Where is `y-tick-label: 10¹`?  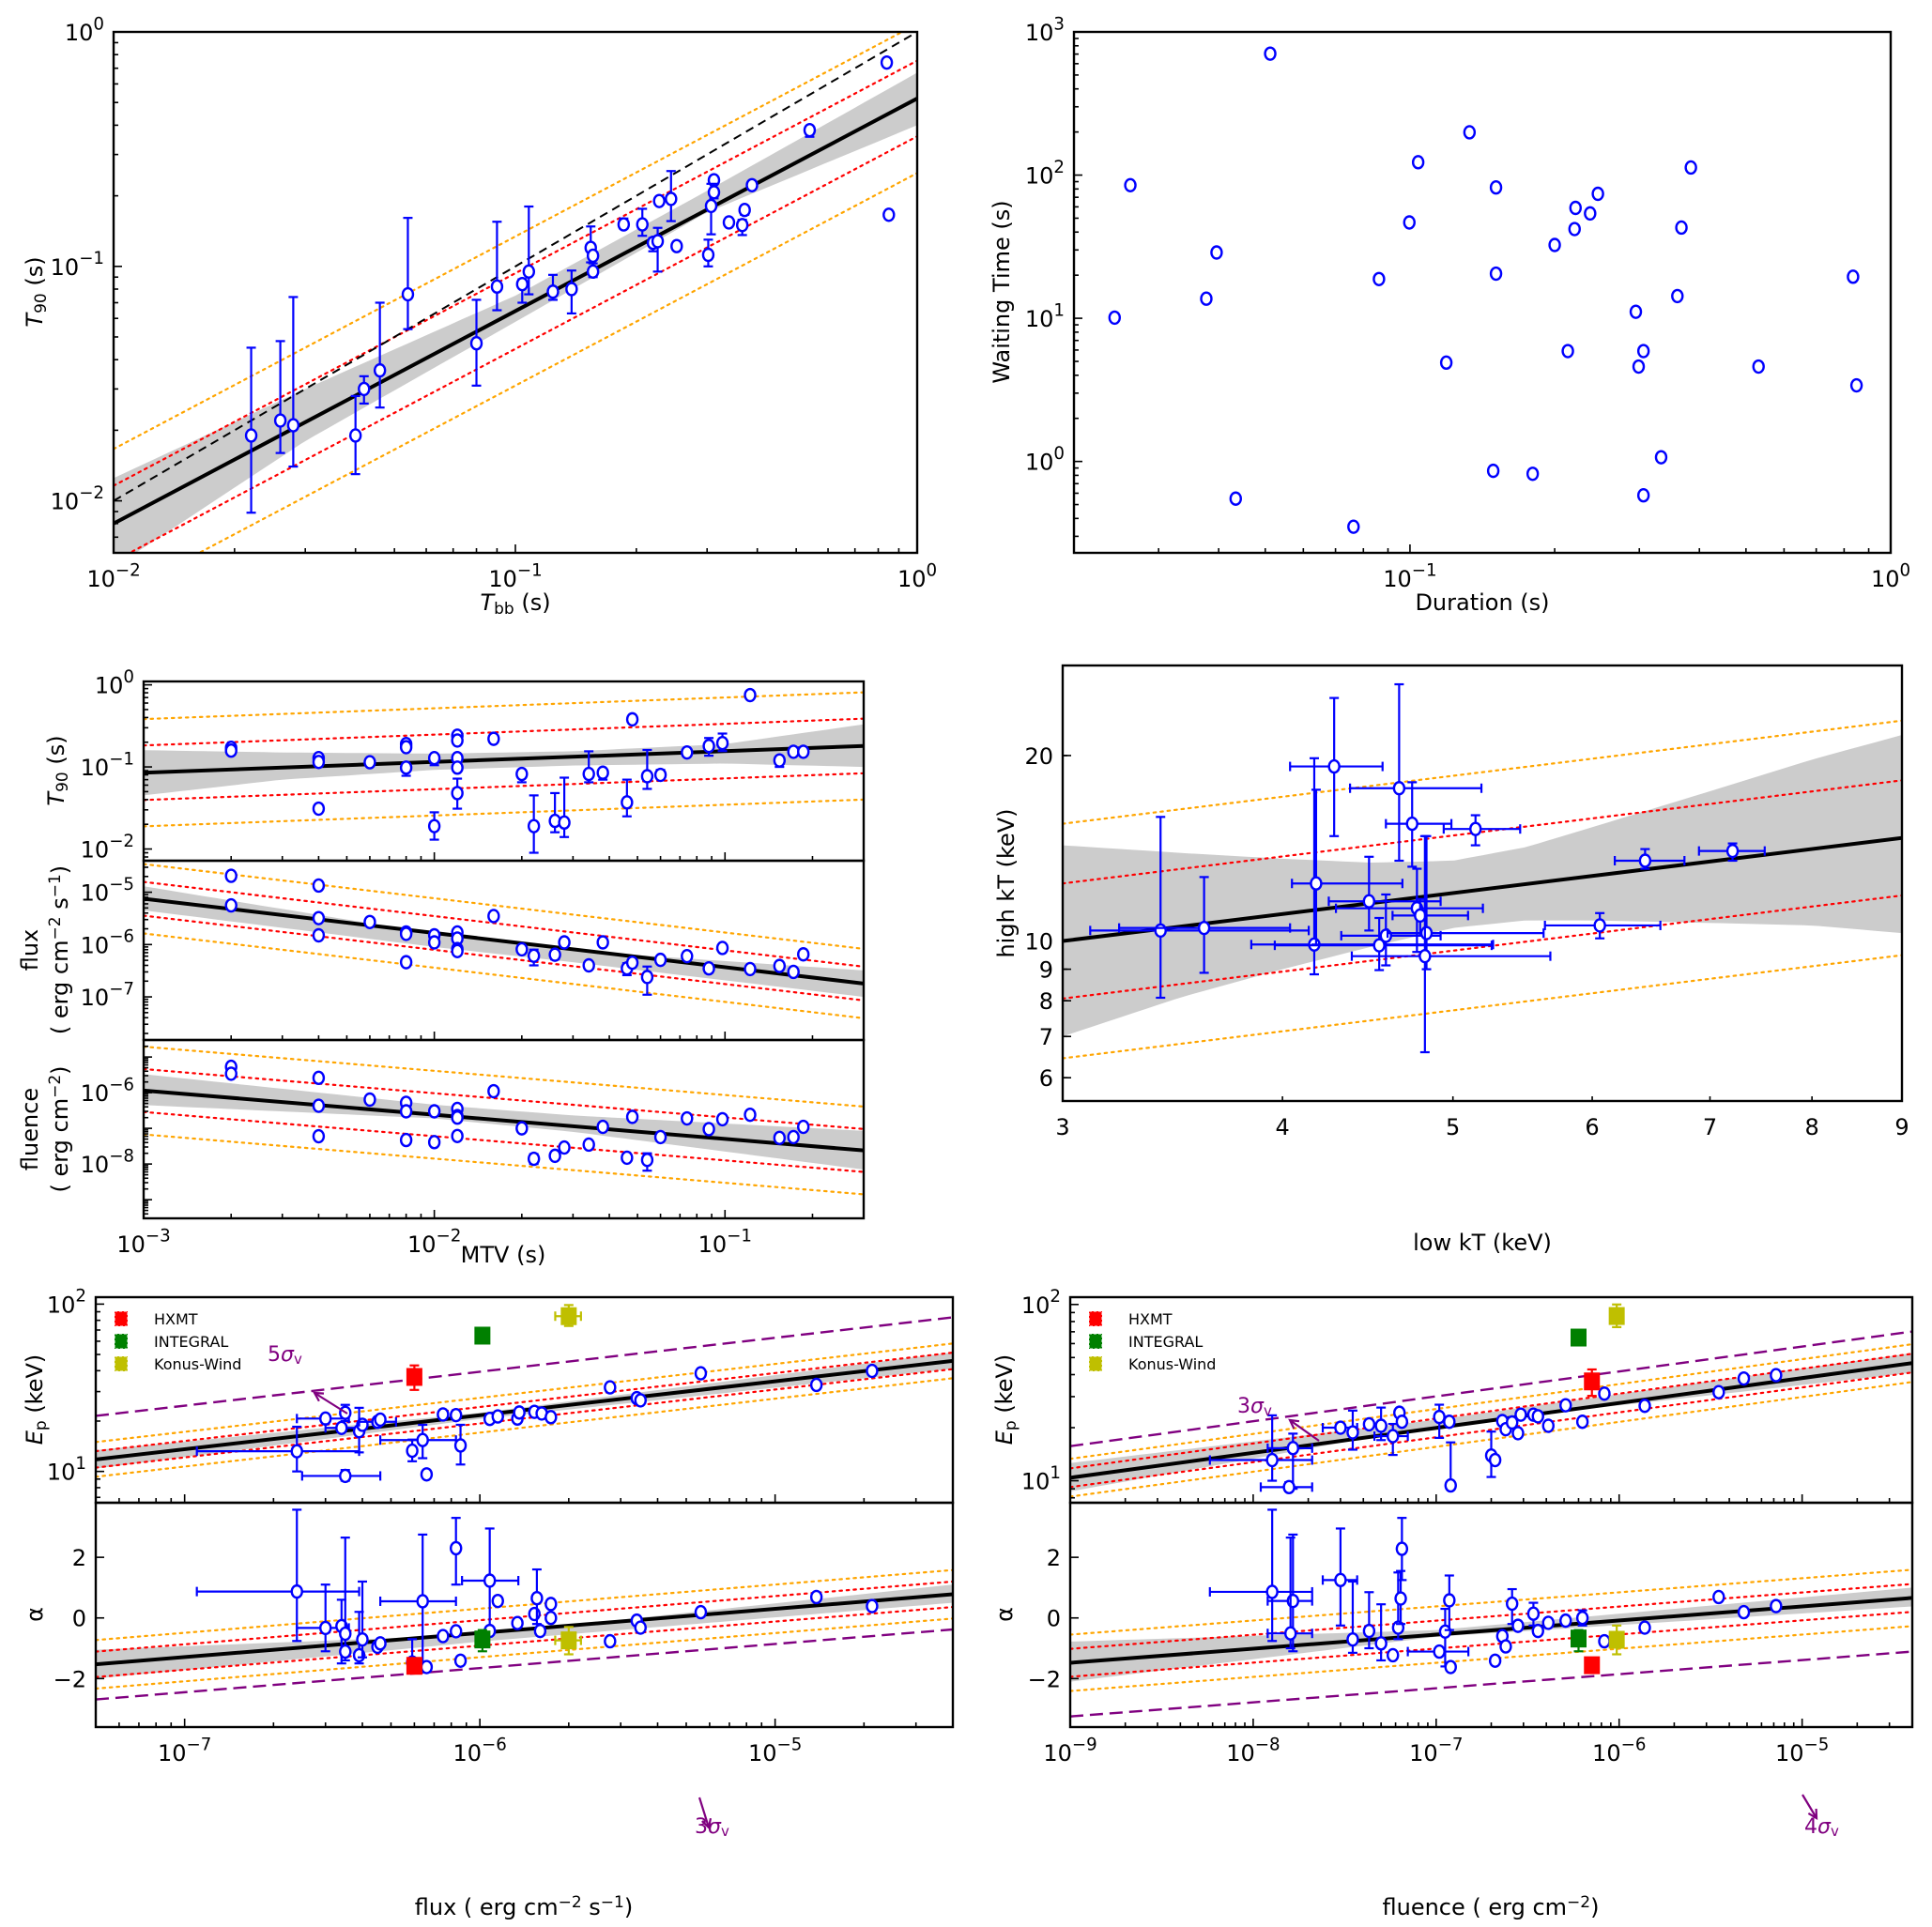 y-tick-label: 10¹ is located at coordinates (1045, 316).